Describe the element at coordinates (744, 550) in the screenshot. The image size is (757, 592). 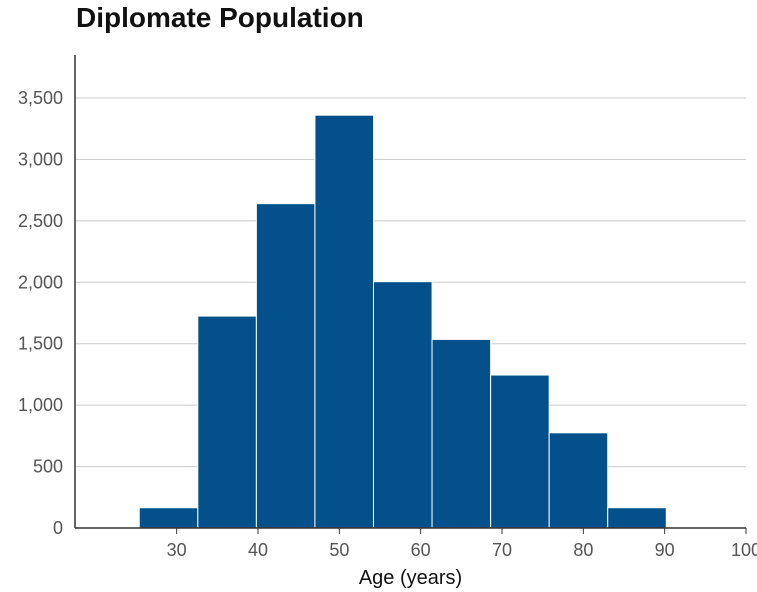
I see `x-tick-label-100: 100` at that location.